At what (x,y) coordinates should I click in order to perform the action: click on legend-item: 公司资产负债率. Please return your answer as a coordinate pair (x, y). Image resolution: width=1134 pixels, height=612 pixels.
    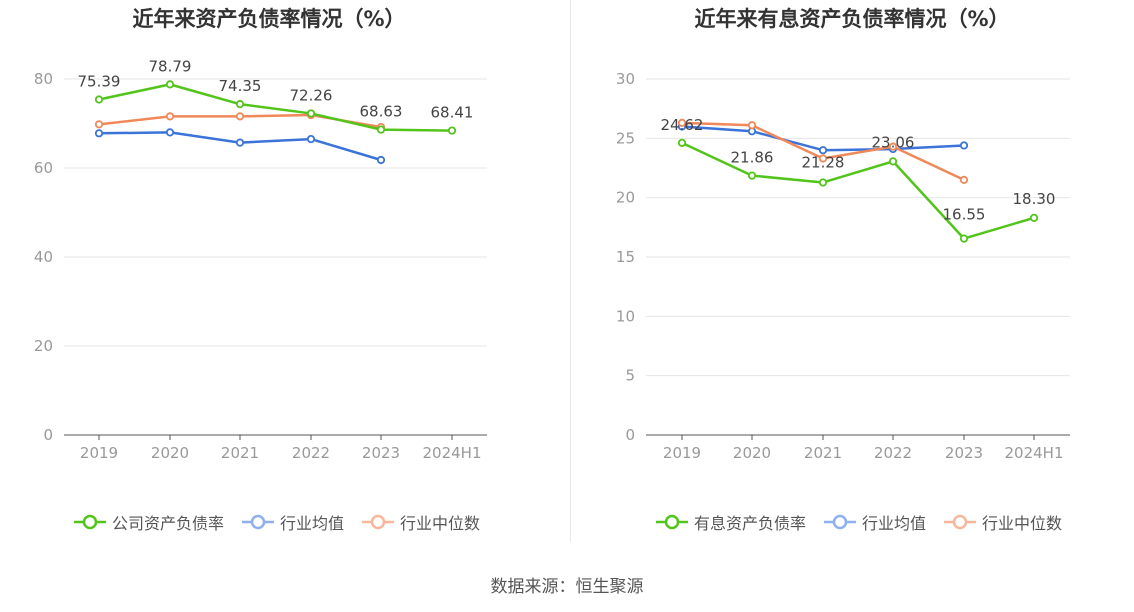
    Looking at the image, I should click on (149, 522).